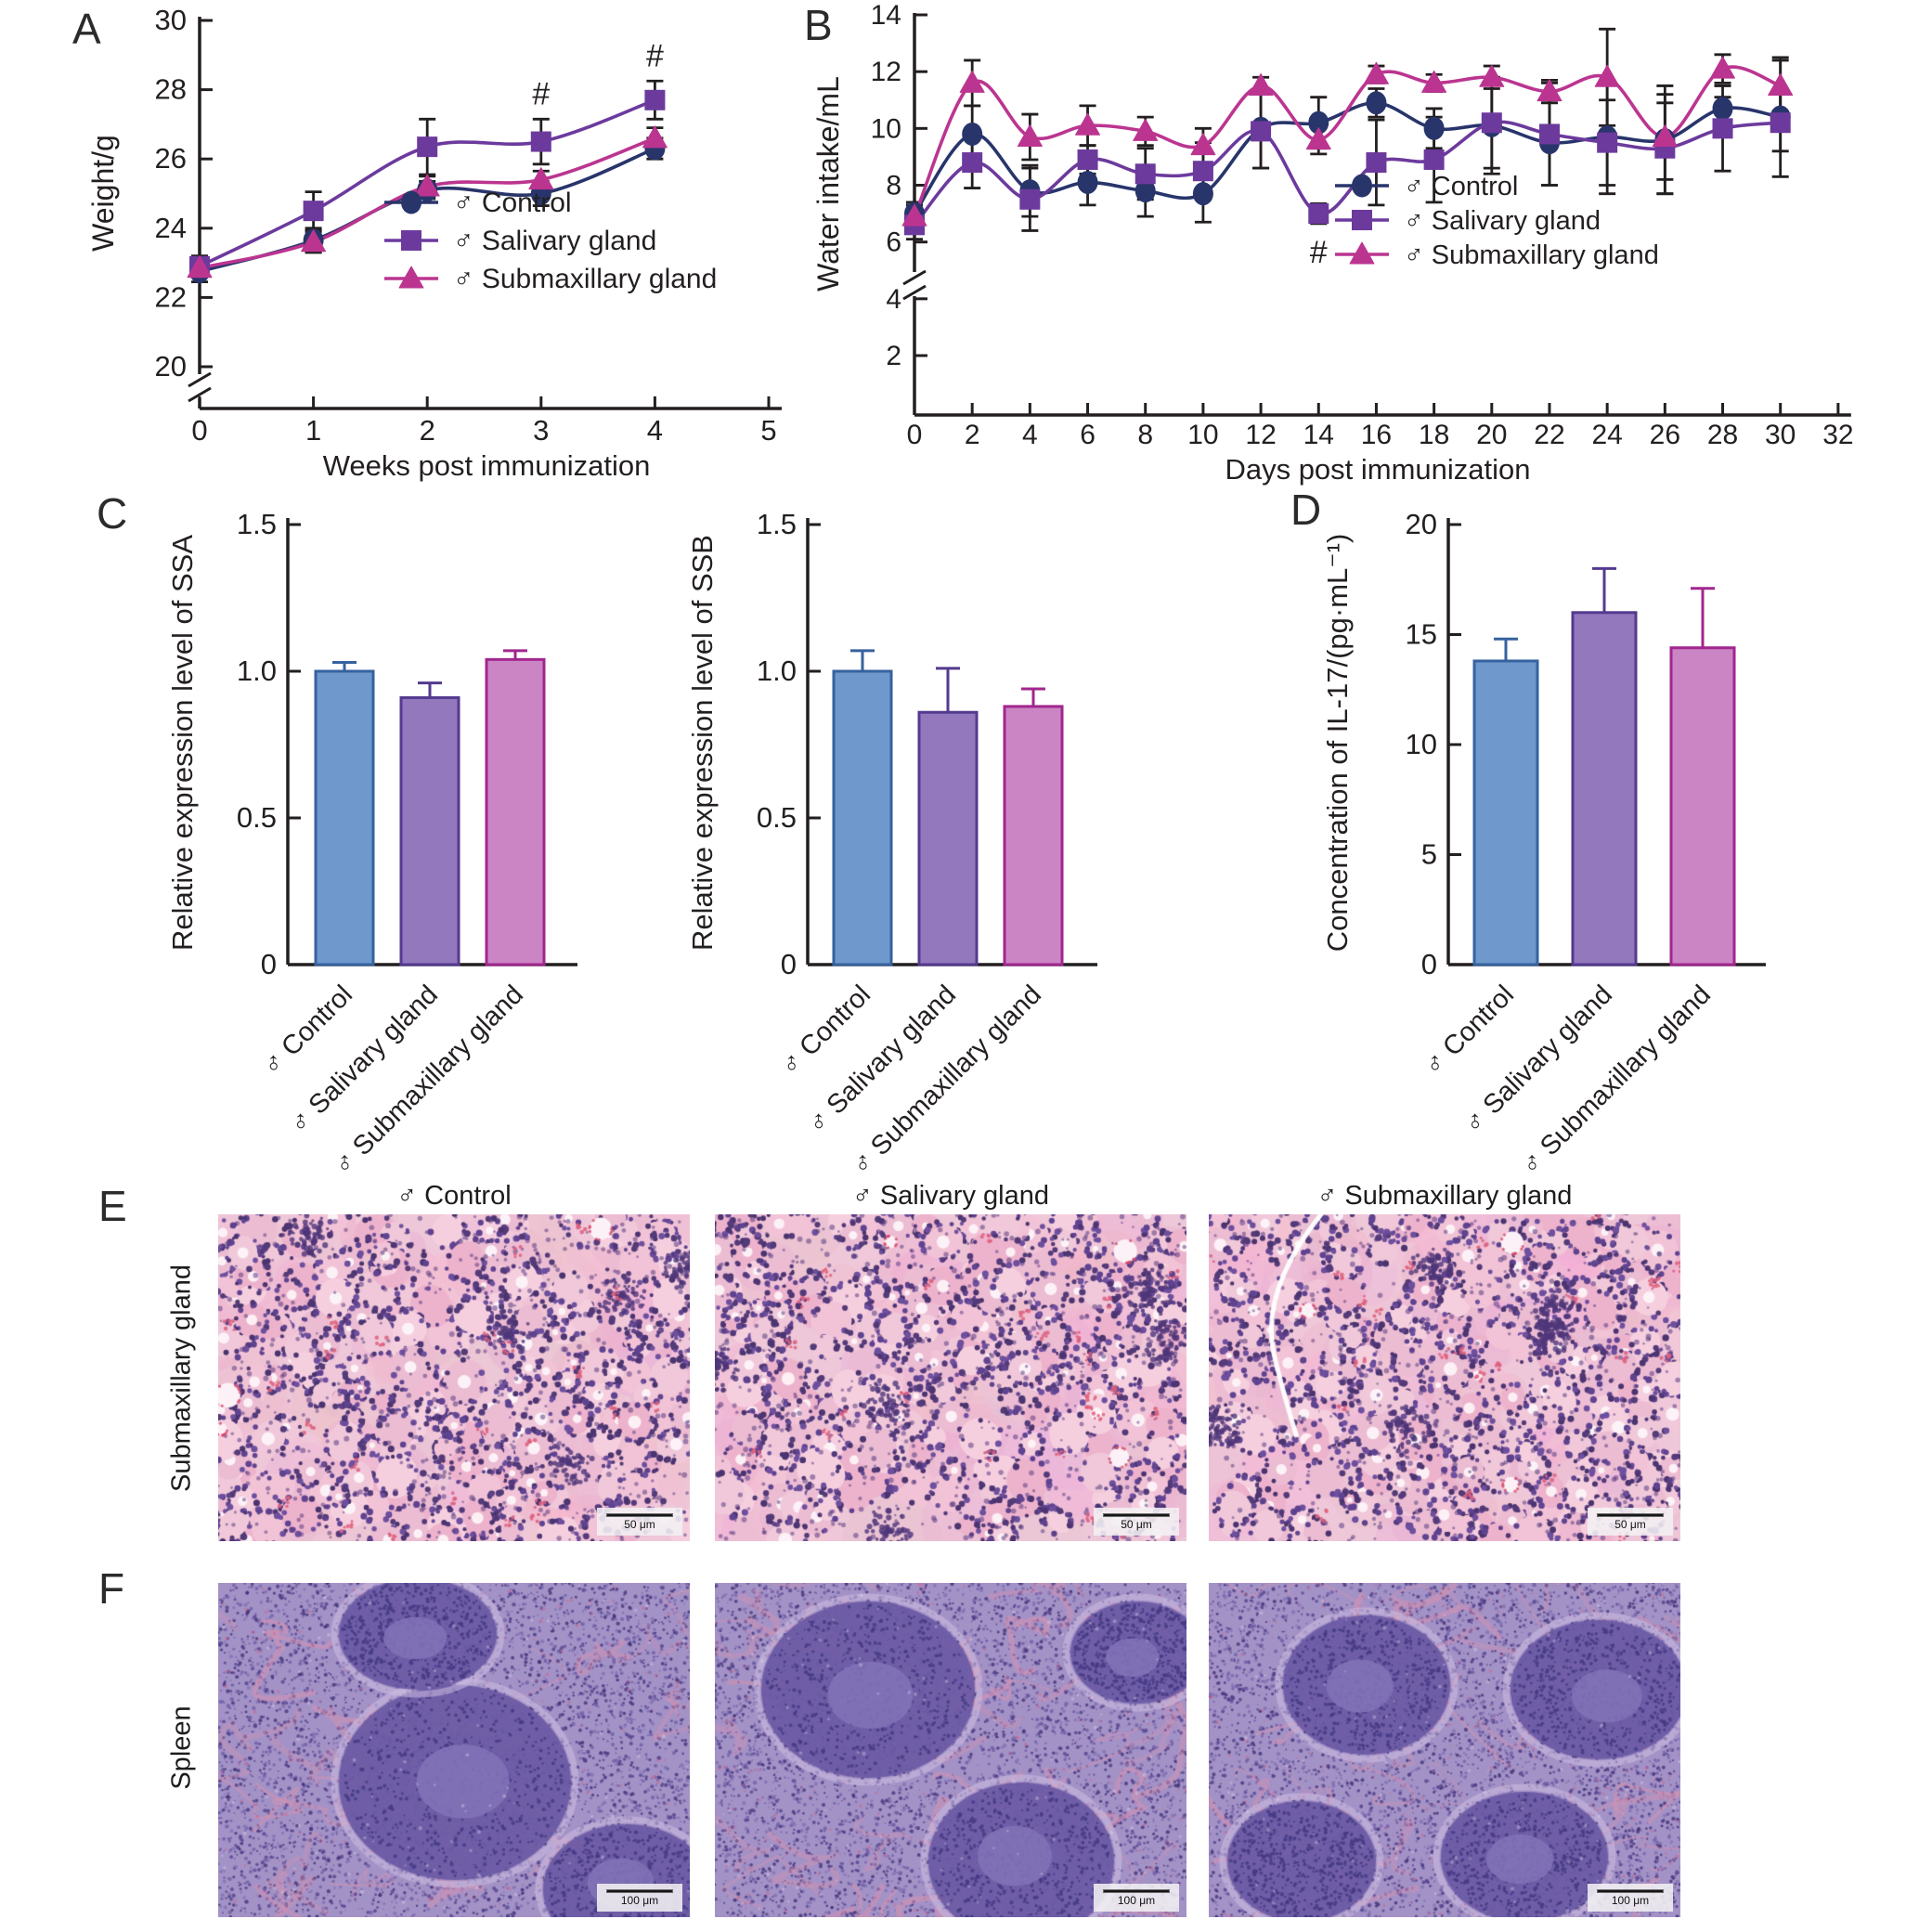 The width and height of the screenshot is (1919, 1932). What do you see at coordinates (454, 1750) in the screenshot?
I see `histology-image-spleen-control` at bounding box center [454, 1750].